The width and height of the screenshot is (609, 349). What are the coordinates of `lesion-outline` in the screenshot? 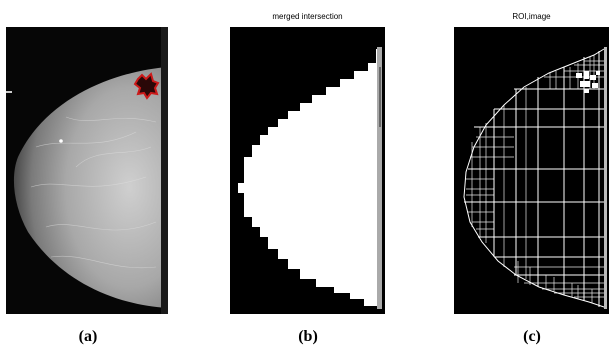 It's located at (146, 86).